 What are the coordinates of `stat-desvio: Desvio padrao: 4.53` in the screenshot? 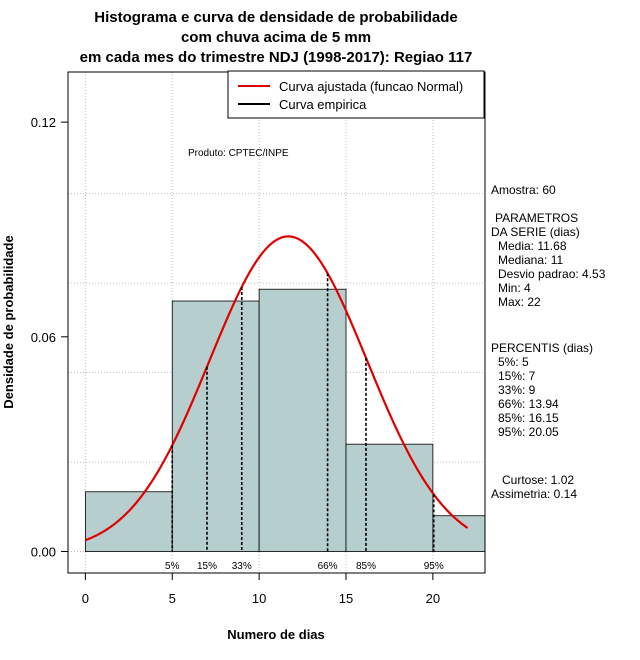 It's located at (552, 274).